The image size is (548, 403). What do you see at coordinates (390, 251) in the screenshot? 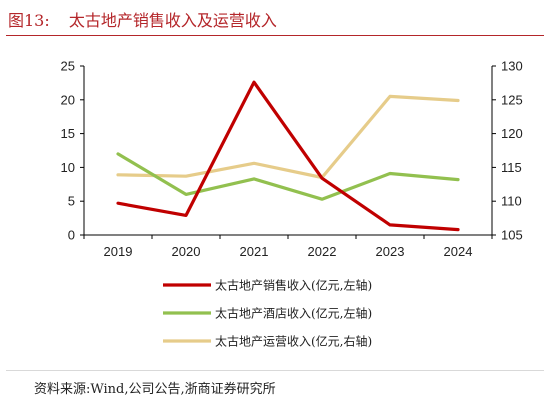
I see `x-axis-tick-label: 2023` at bounding box center [390, 251].